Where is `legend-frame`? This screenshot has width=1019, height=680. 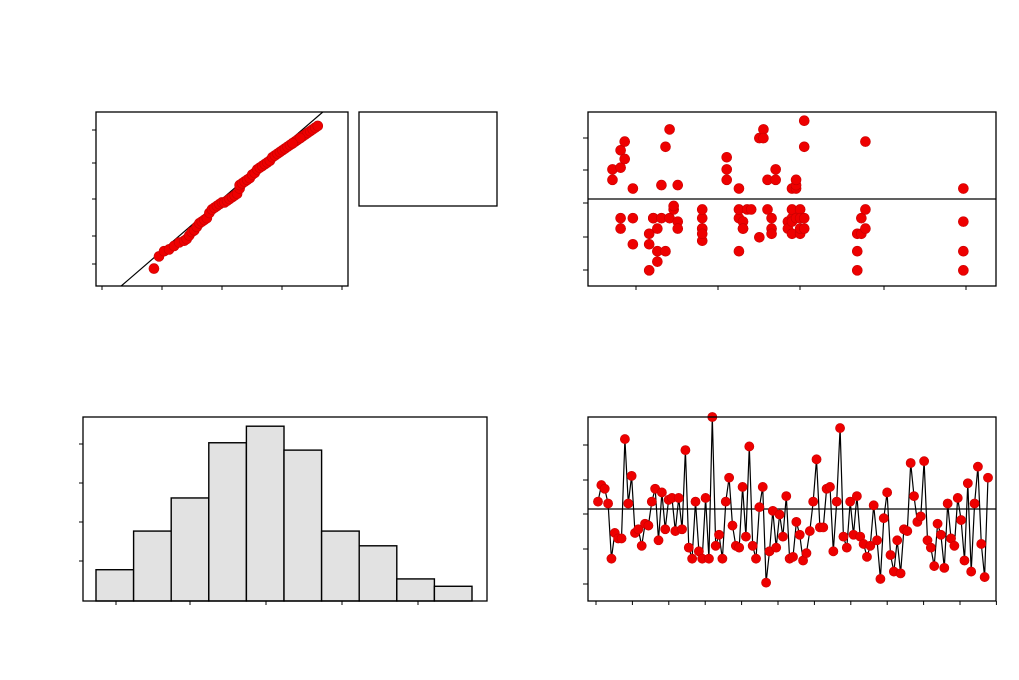
legend-frame is located at coordinates (428, 159).